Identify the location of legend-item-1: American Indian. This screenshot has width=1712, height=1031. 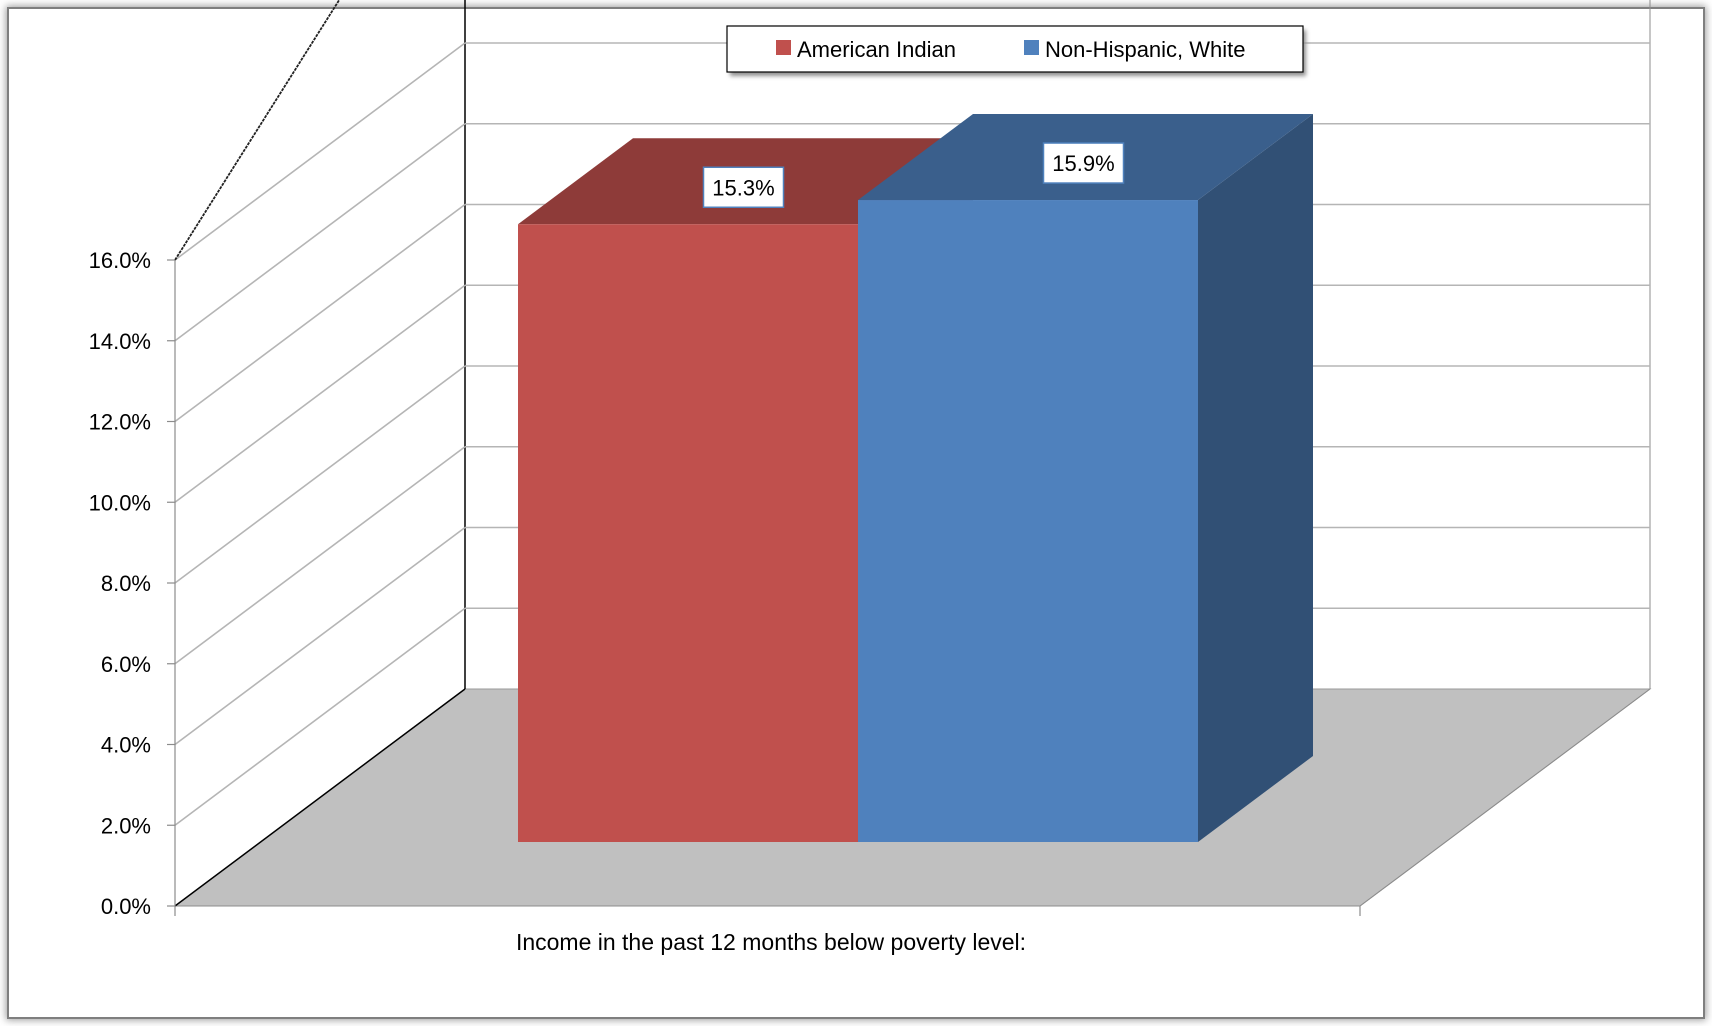
(866, 49).